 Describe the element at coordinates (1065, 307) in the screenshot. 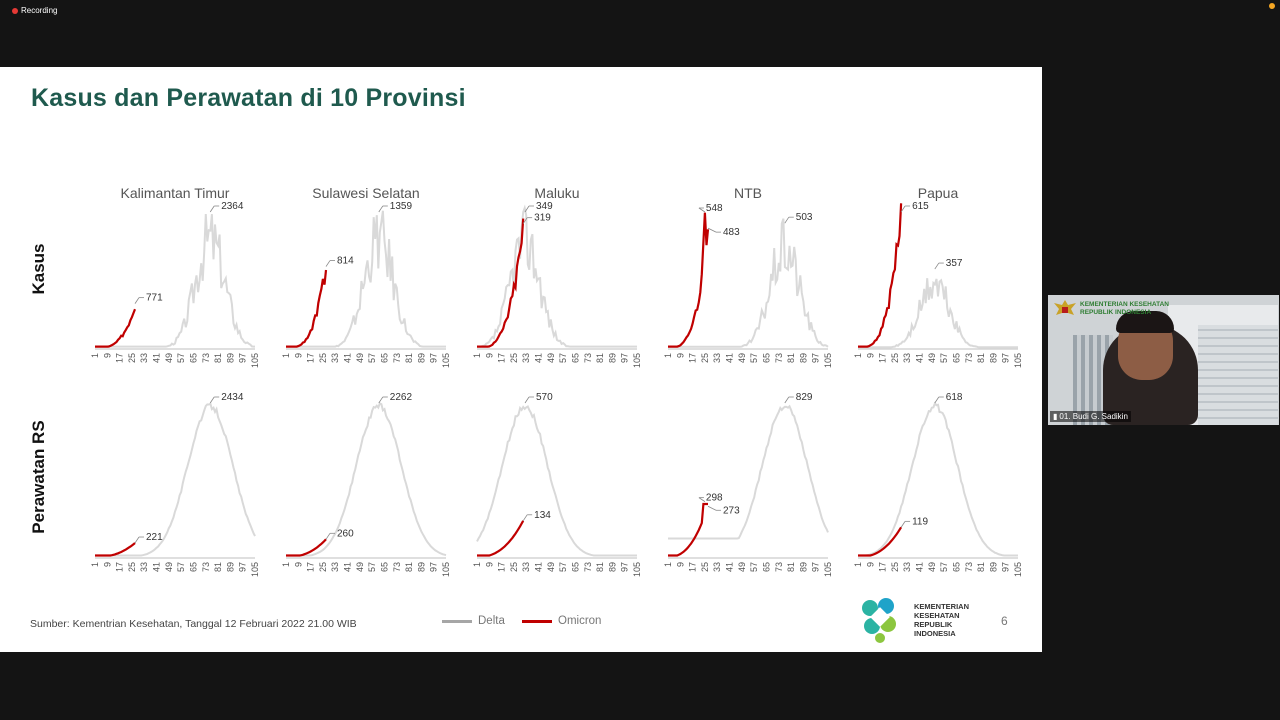

I see `garuda-emblem-icon` at that location.